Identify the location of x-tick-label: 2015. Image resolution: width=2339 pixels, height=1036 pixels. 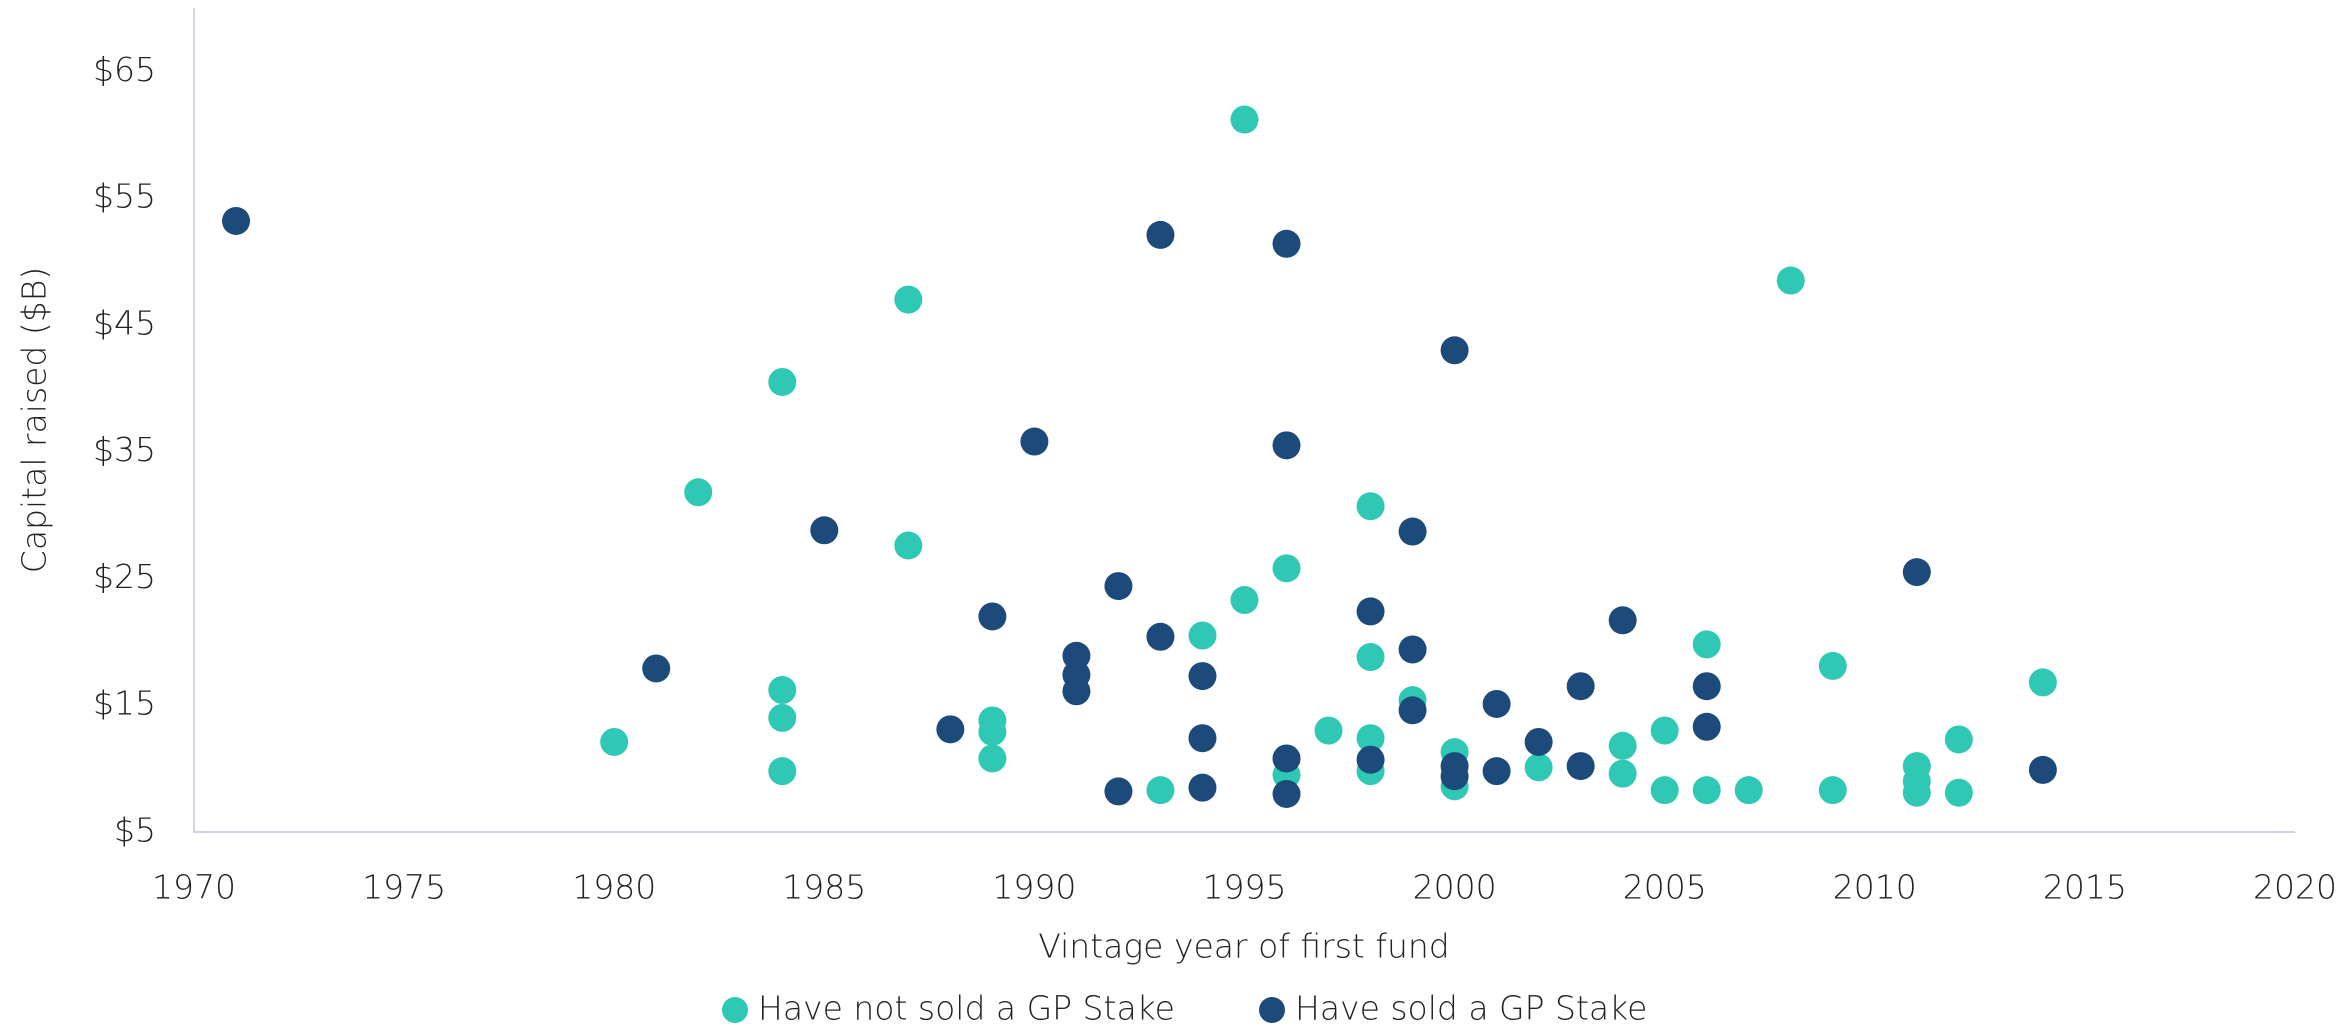
(2085, 887).